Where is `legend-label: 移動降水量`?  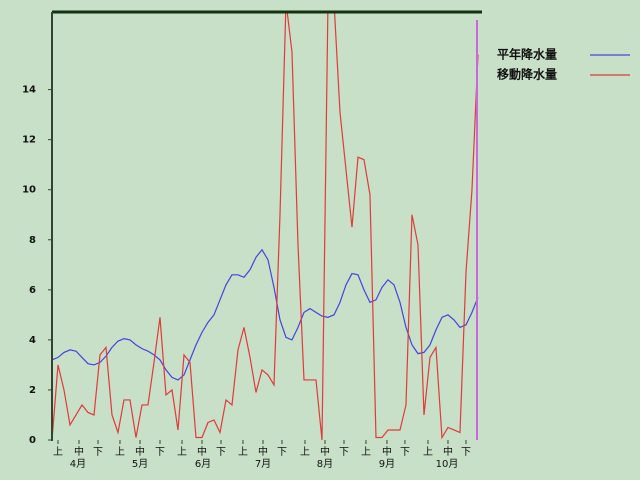
legend-label: 移動降水量 is located at coordinates (527, 74).